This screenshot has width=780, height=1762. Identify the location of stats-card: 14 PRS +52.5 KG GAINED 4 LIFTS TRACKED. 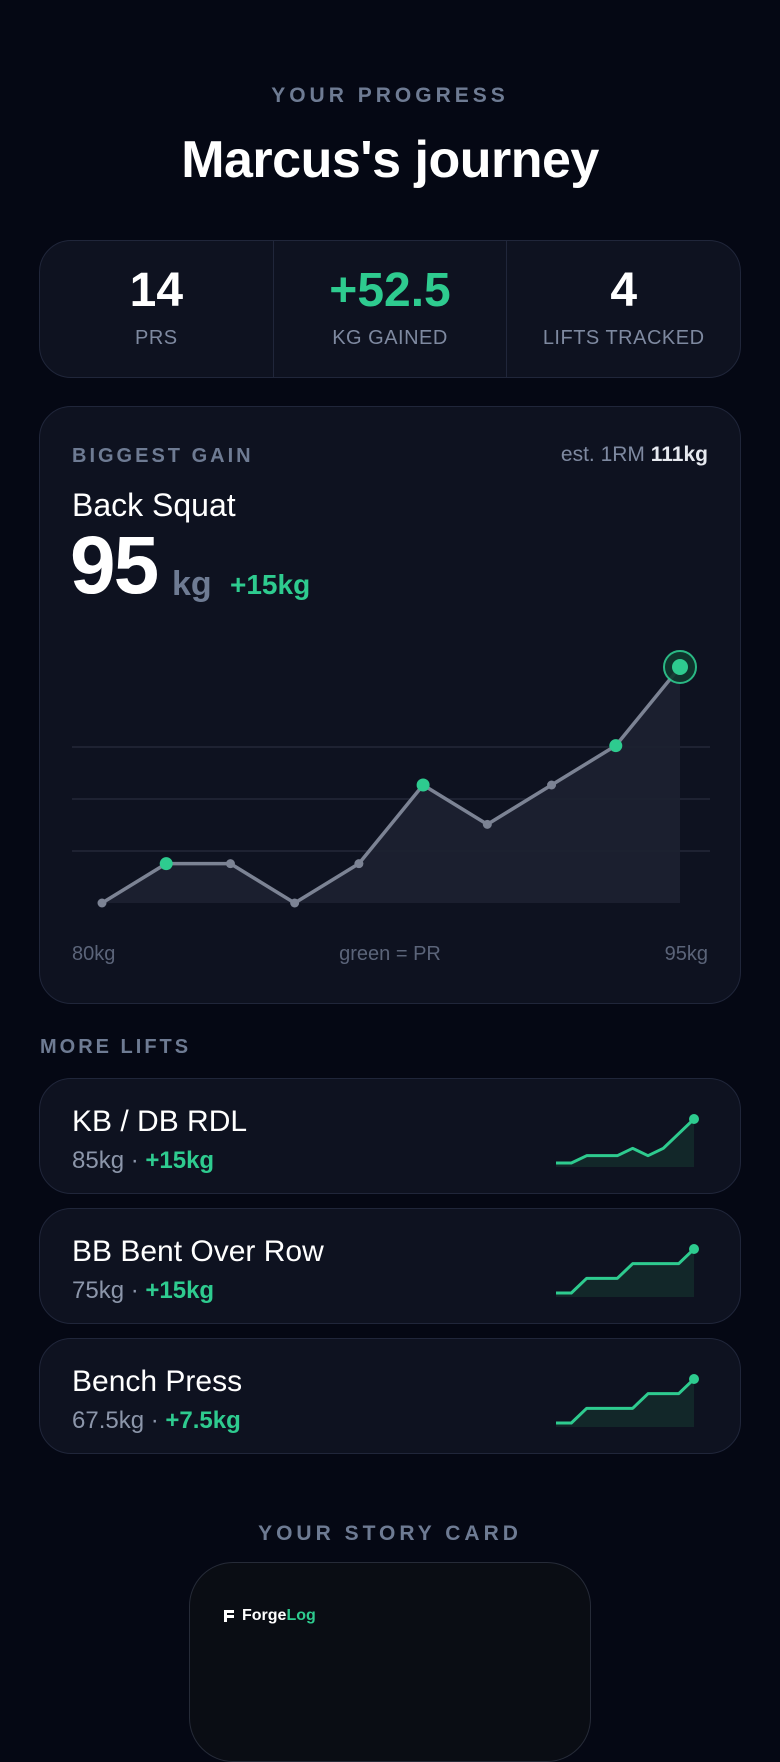
(390, 309).